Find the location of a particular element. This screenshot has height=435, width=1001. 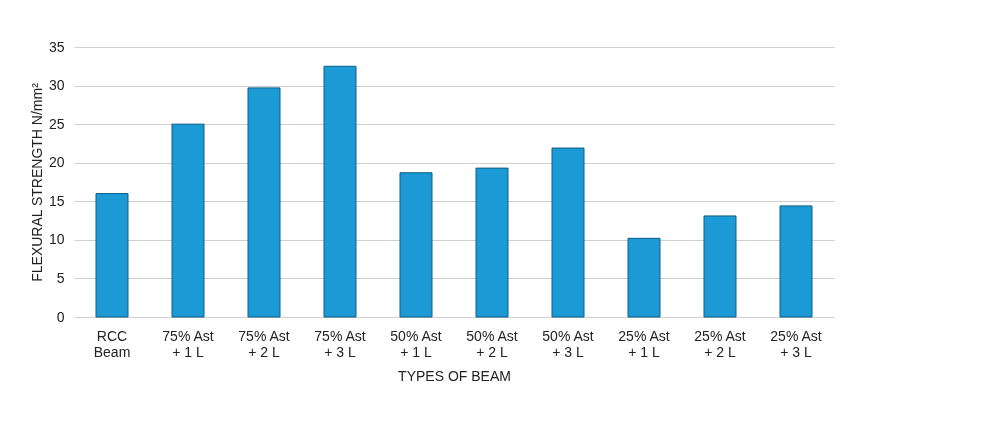

x-tick-label: 25% Ast + 2 L is located at coordinates (720, 343).